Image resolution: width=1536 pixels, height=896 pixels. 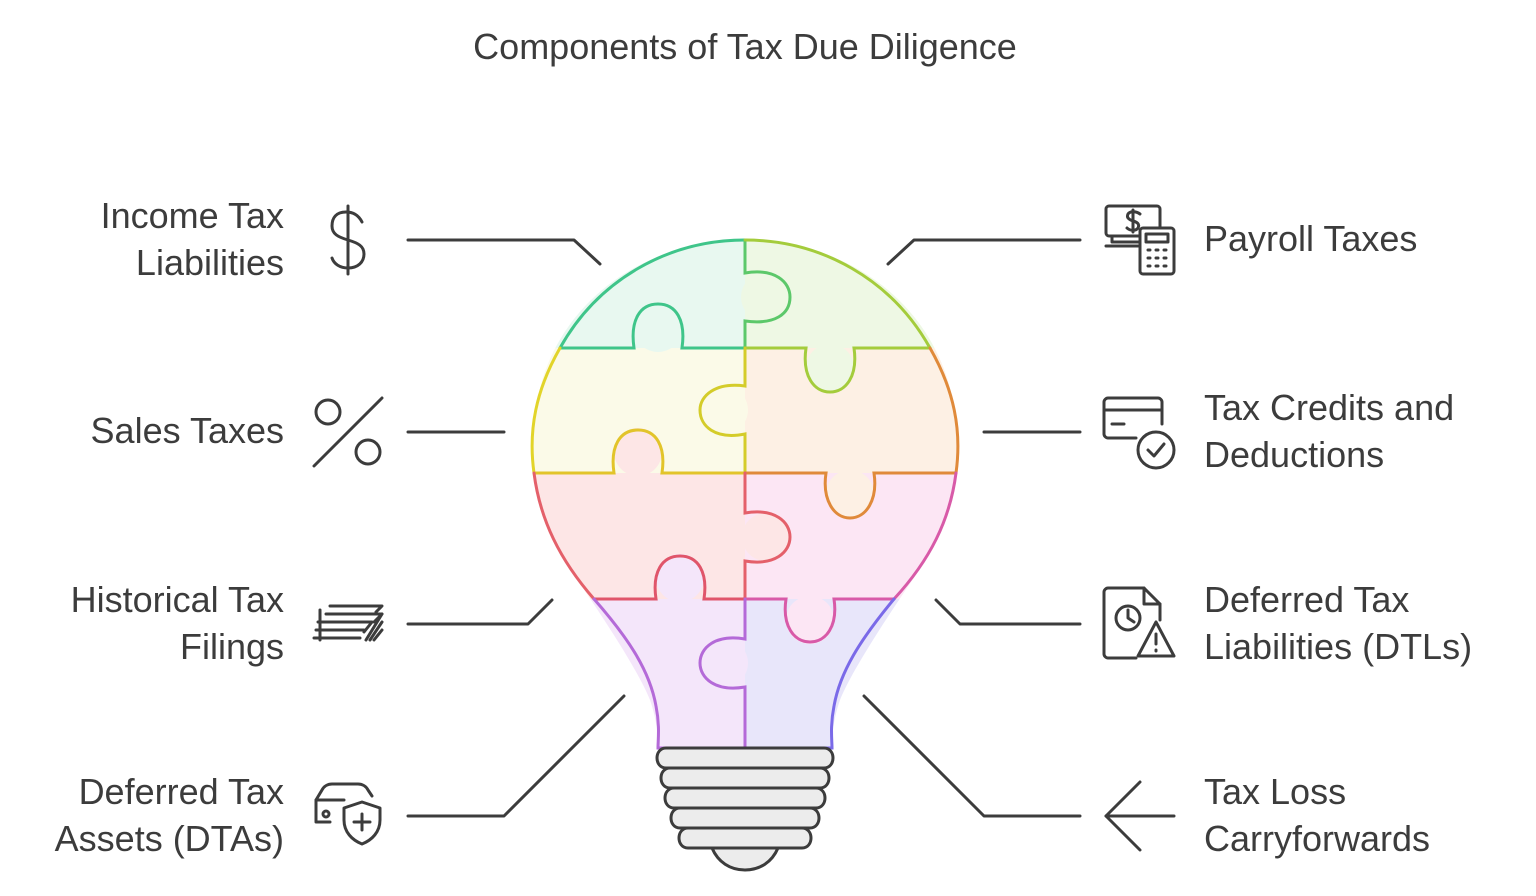 I want to click on arrow-left-icon, so click(x=1140, y=816).